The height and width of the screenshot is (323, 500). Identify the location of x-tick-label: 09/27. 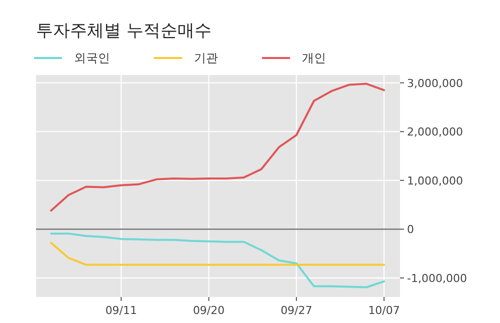
(296, 310).